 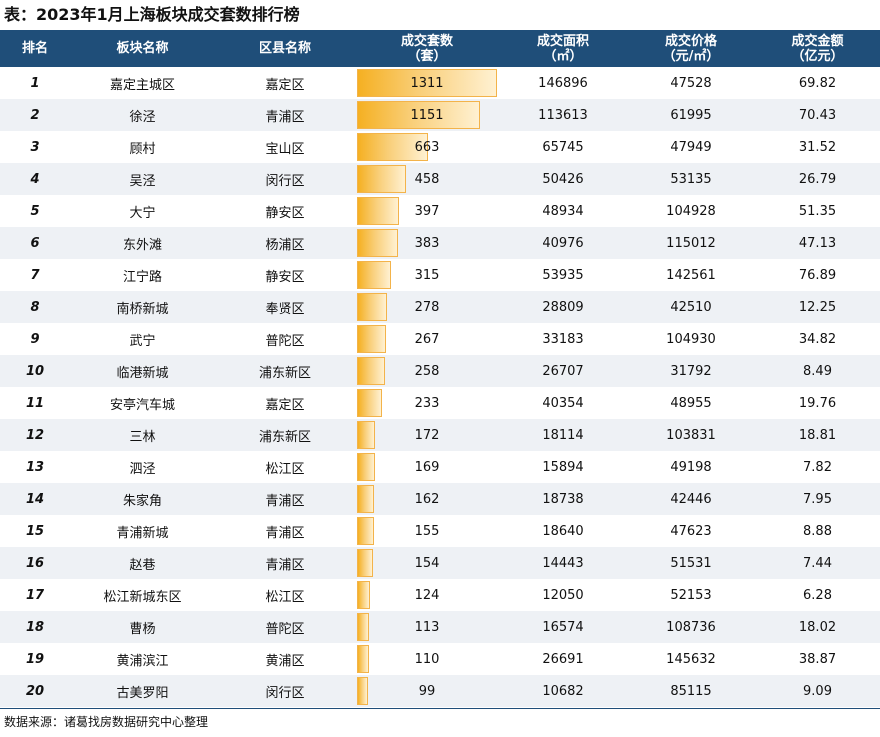 I want to click on units-cell: 162, so click(x=427, y=499).